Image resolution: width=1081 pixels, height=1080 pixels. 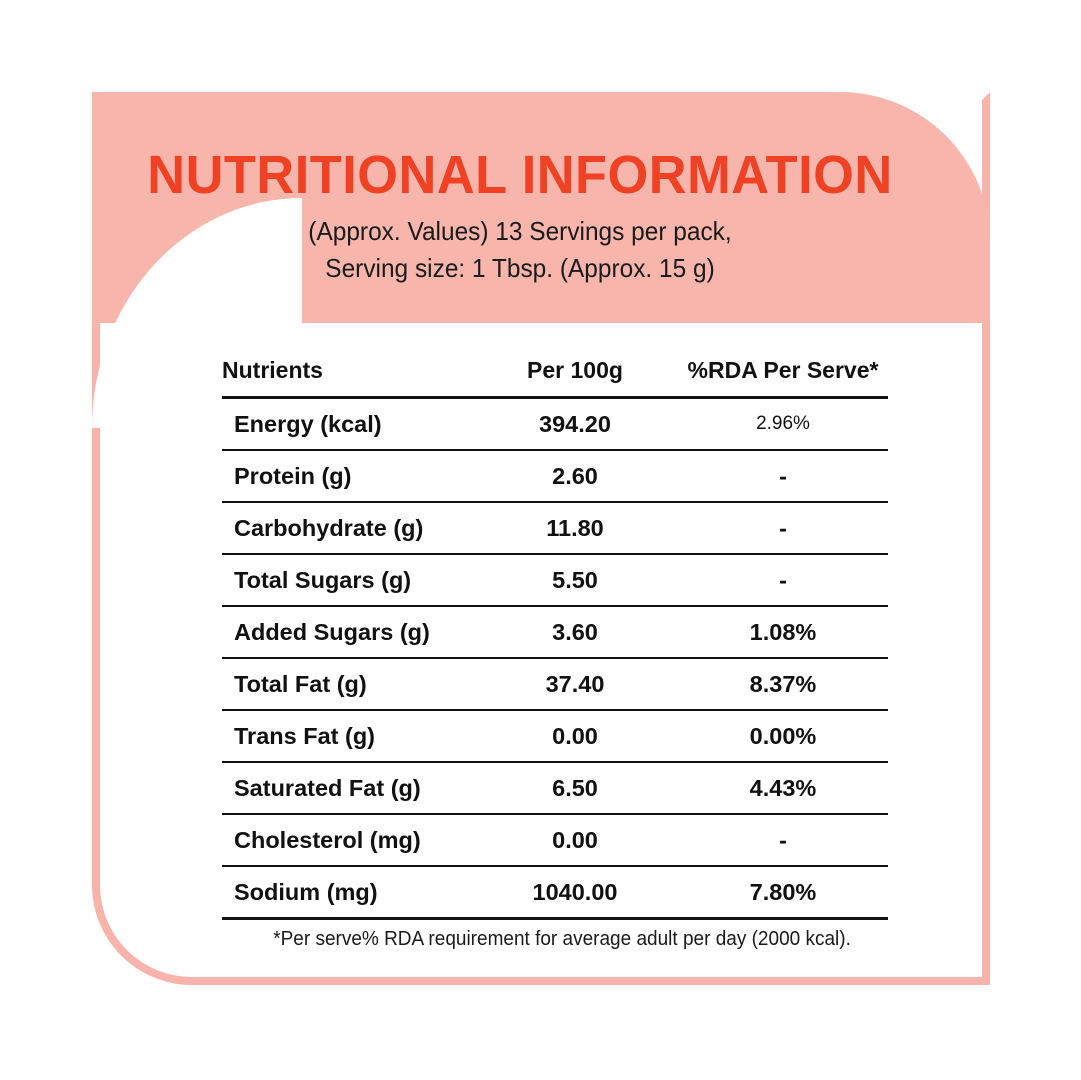 What do you see at coordinates (783, 788) in the screenshot?
I see `rda-value-cell: 4.43%` at bounding box center [783, 788].